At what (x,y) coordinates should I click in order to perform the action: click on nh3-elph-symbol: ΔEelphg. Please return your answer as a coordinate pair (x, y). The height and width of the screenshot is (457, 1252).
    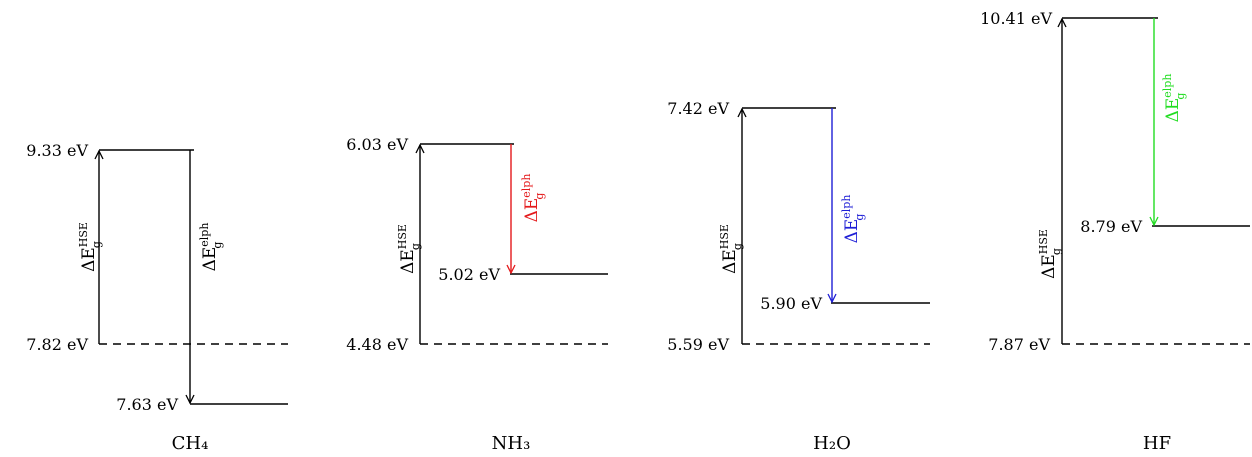
    Looking at the image, I should click on (533, 198).